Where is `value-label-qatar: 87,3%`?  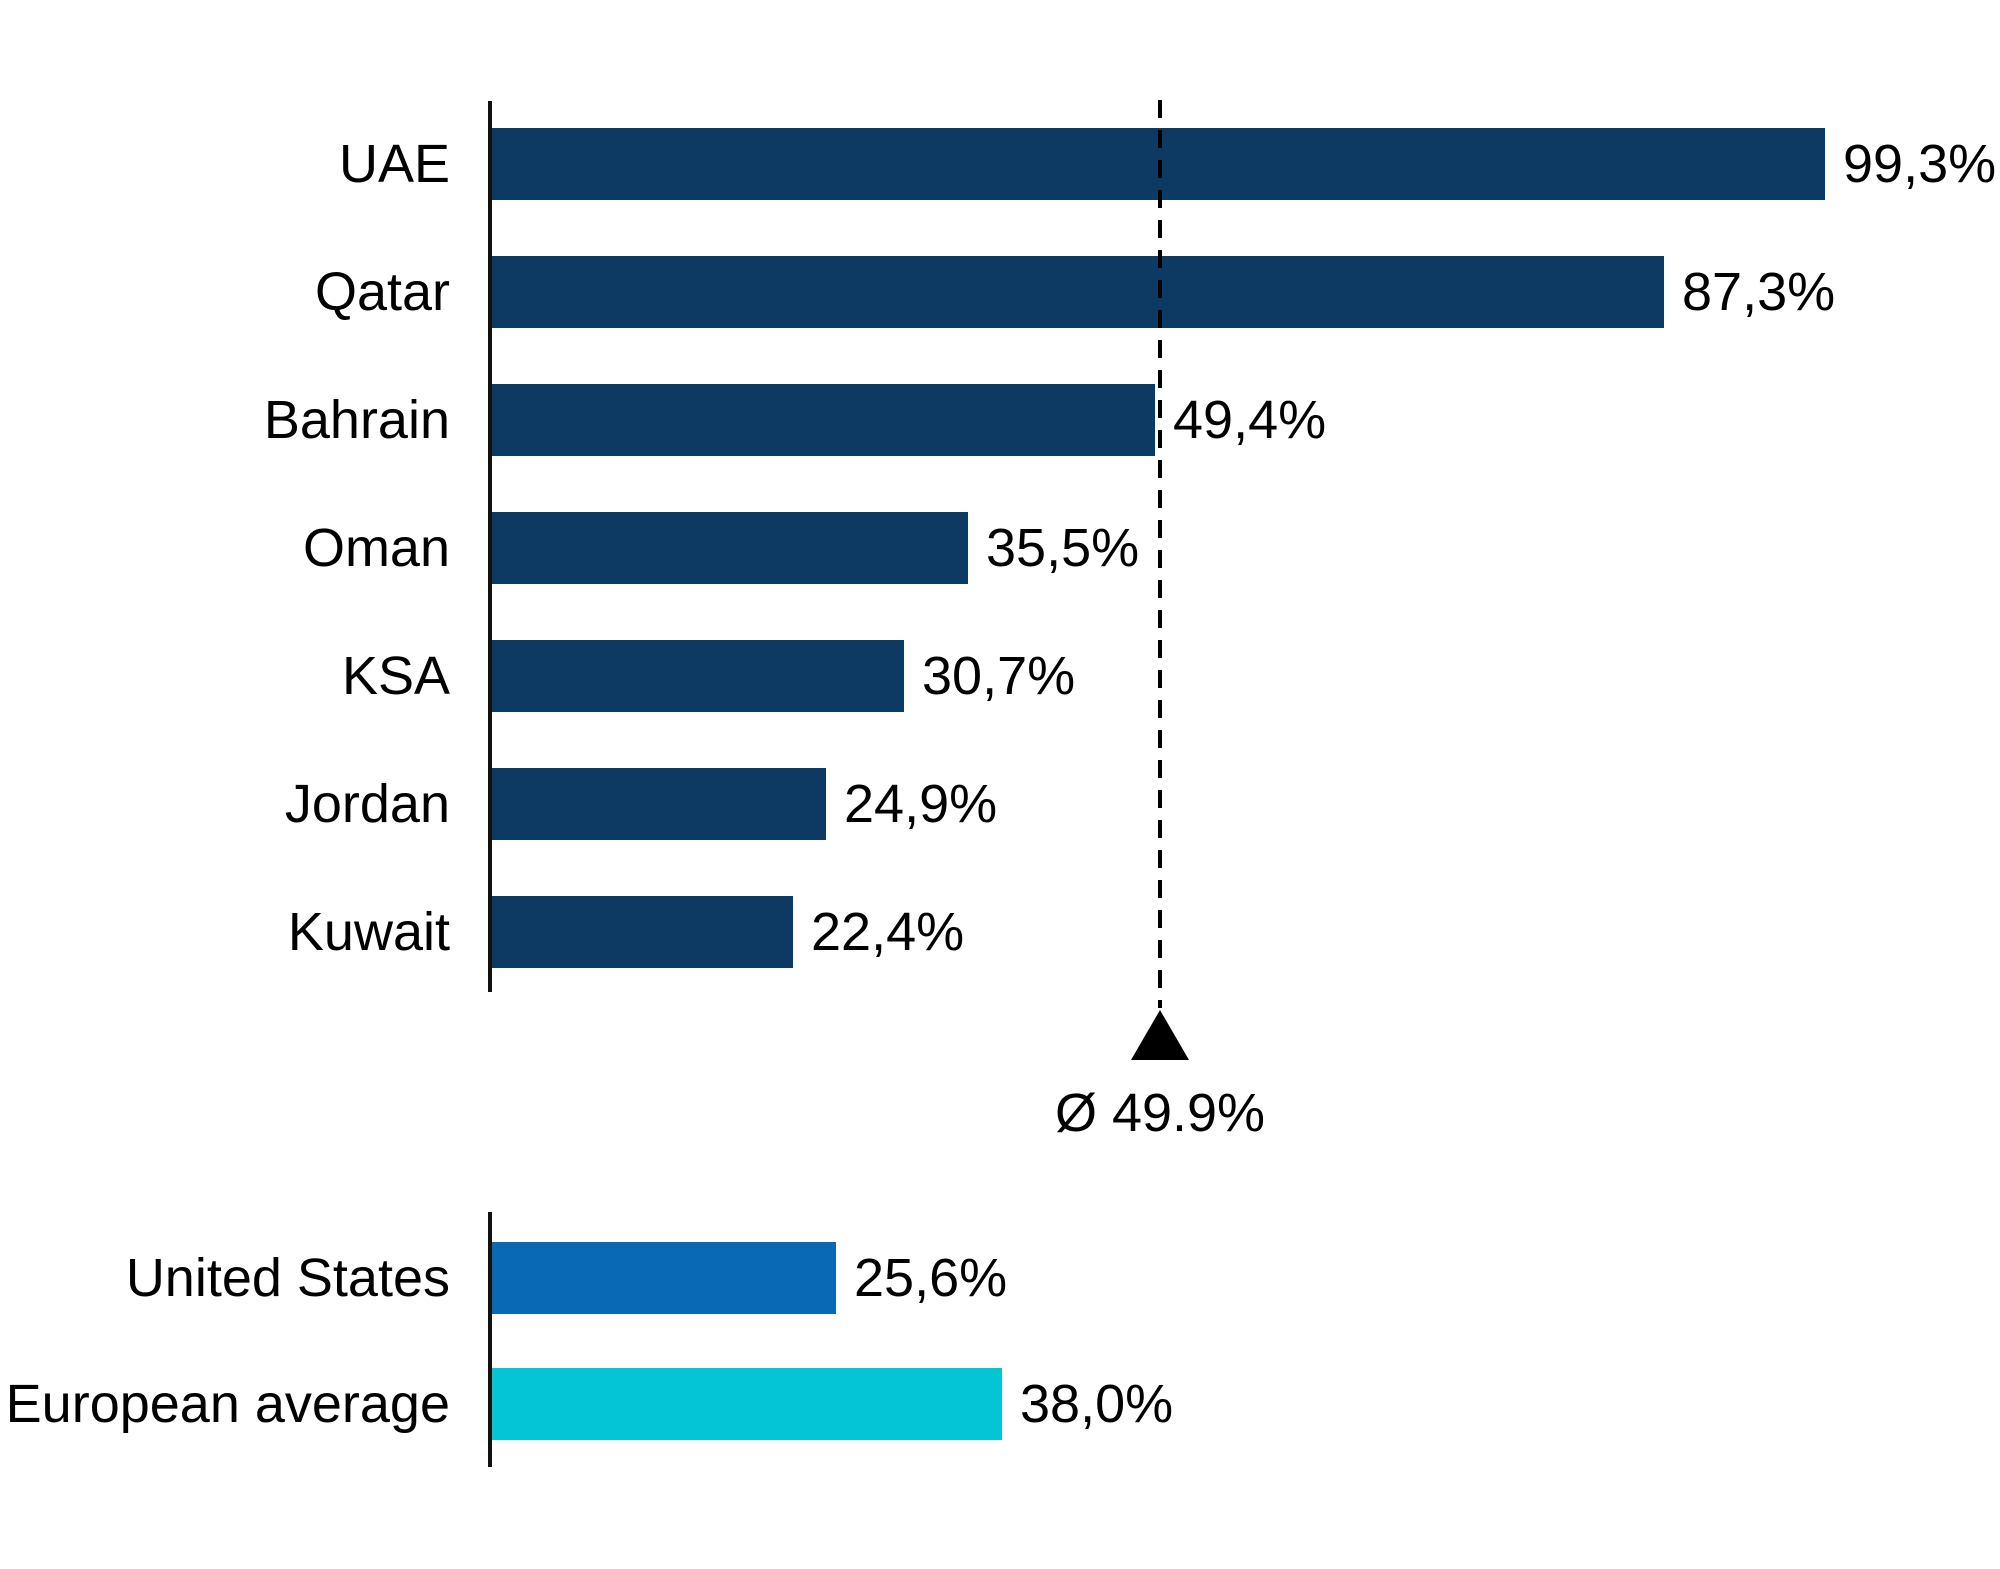
value-label-qatar: 87,3% is located at coordinates (1759, 292).